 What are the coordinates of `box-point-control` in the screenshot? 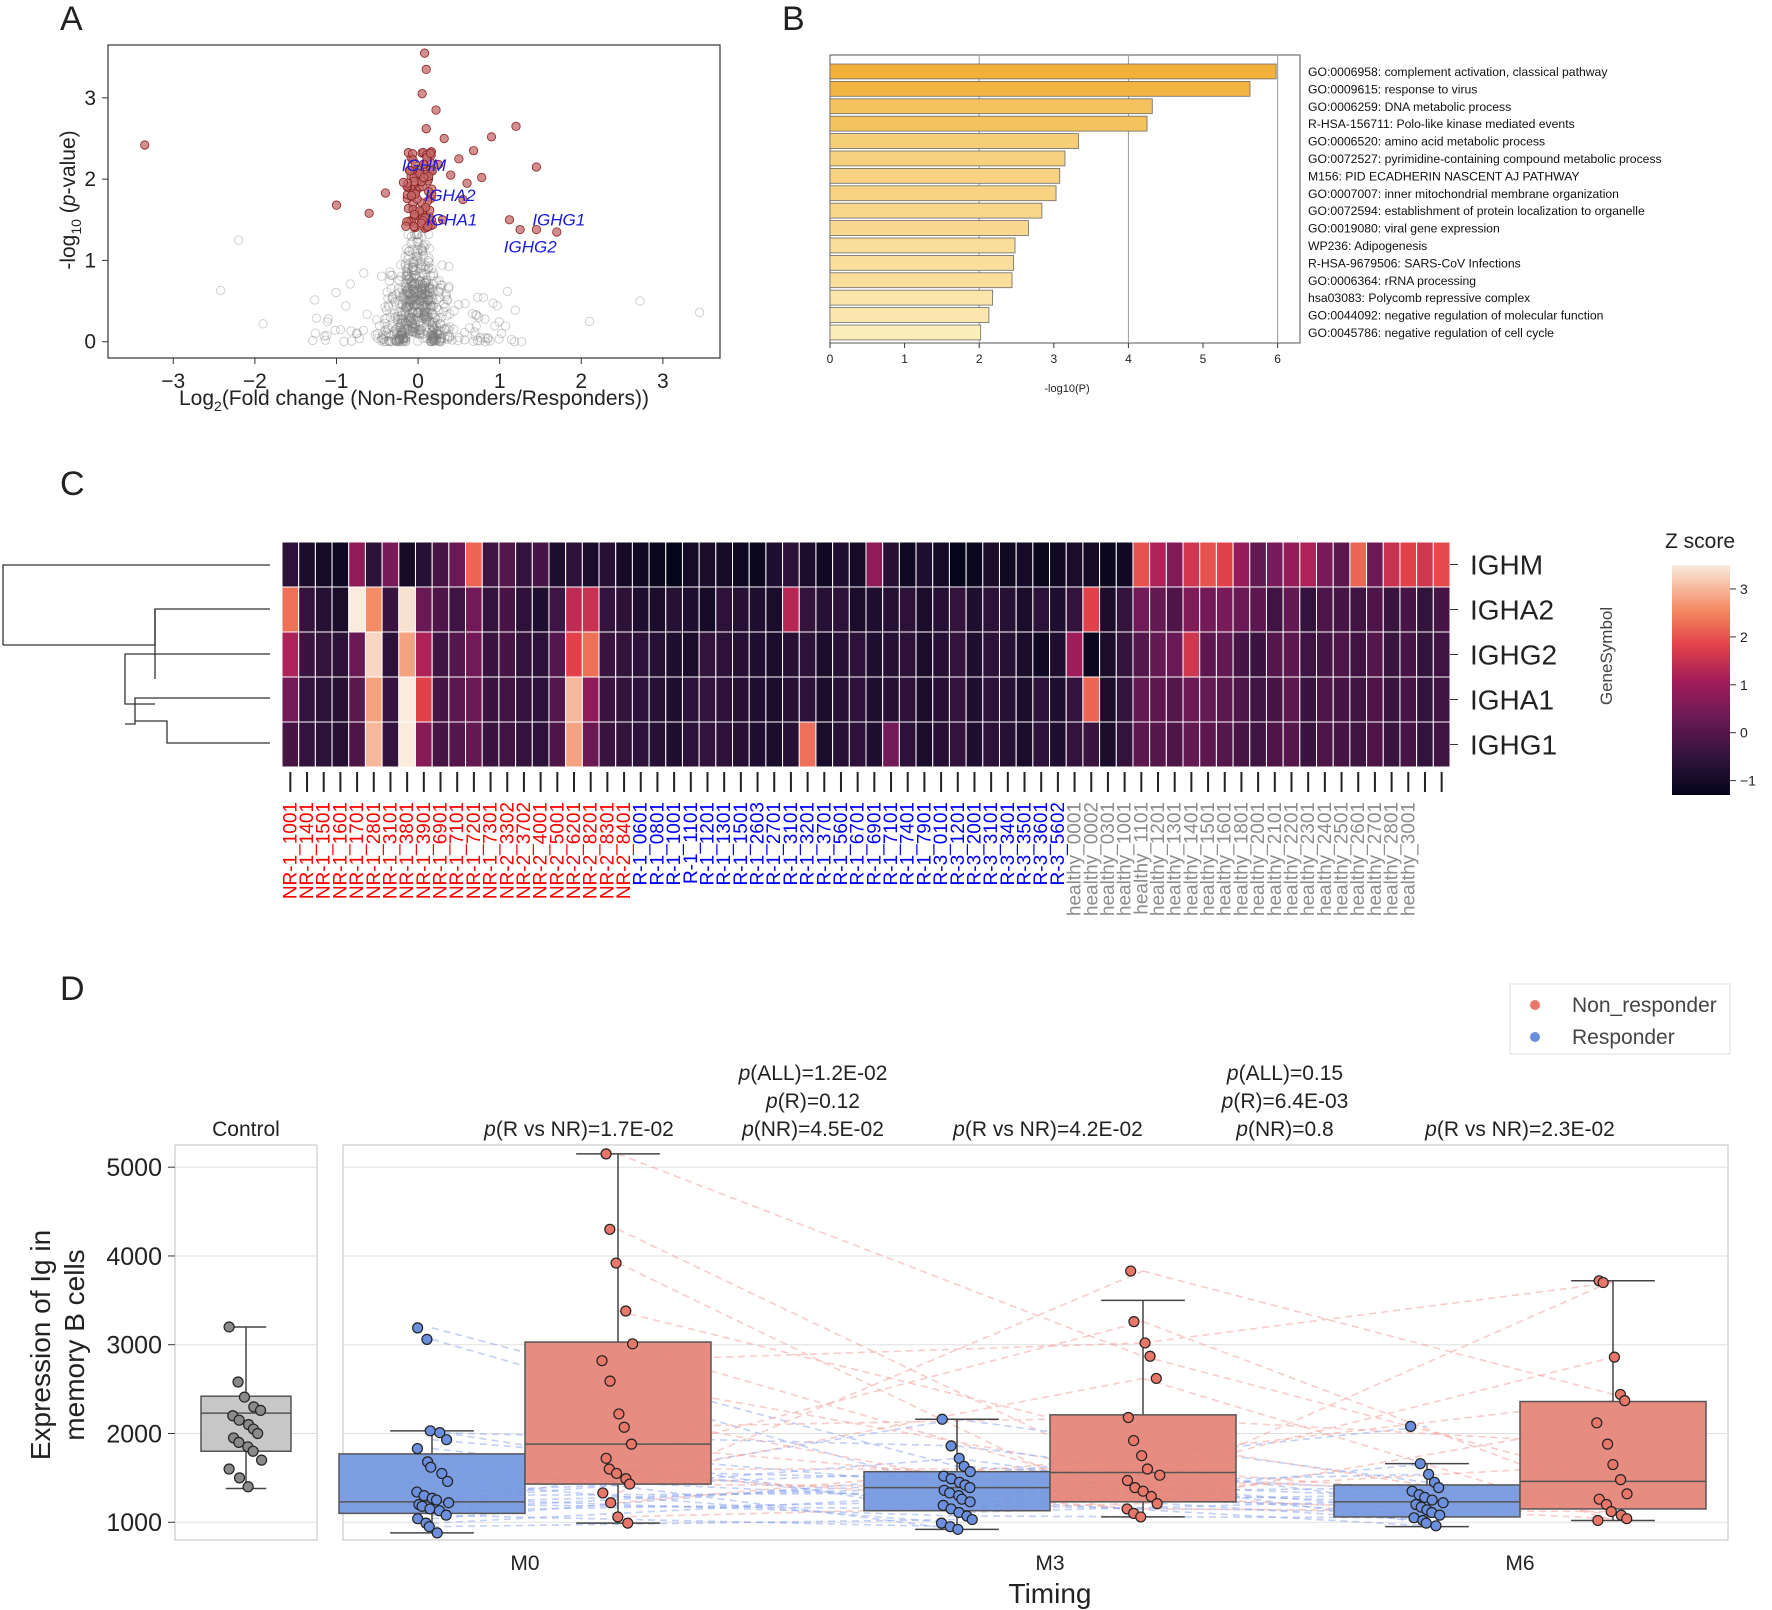 It's located at (239, 1442).